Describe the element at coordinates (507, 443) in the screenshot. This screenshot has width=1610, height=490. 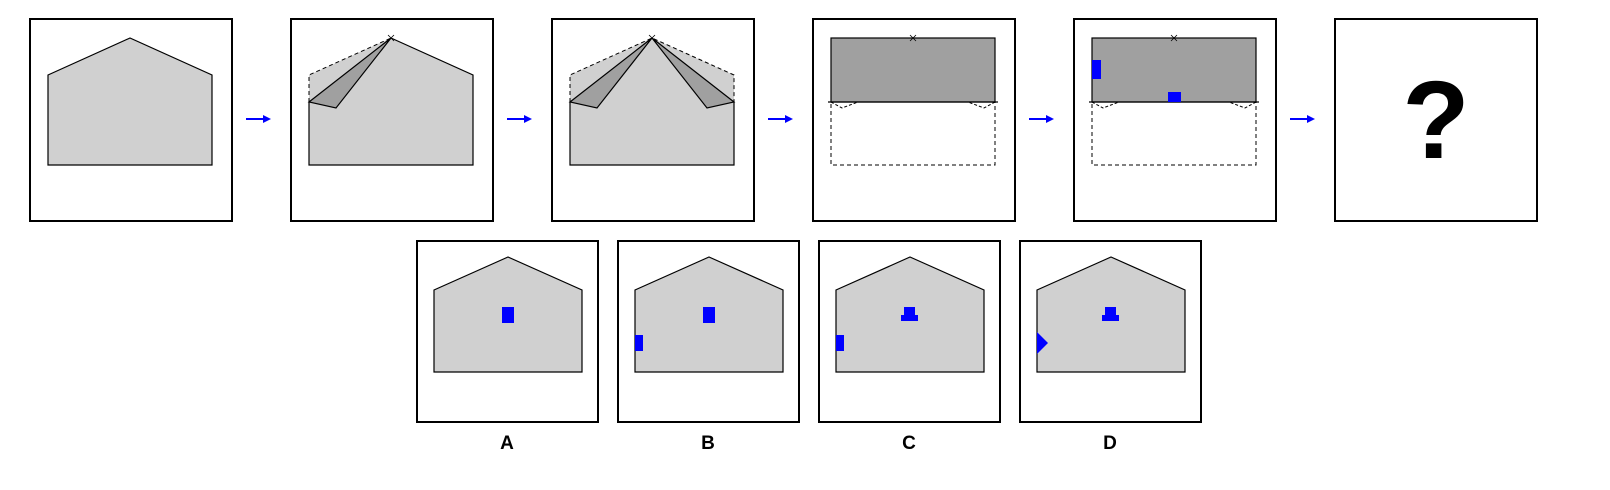
I see `option-a-label: A` at that location.